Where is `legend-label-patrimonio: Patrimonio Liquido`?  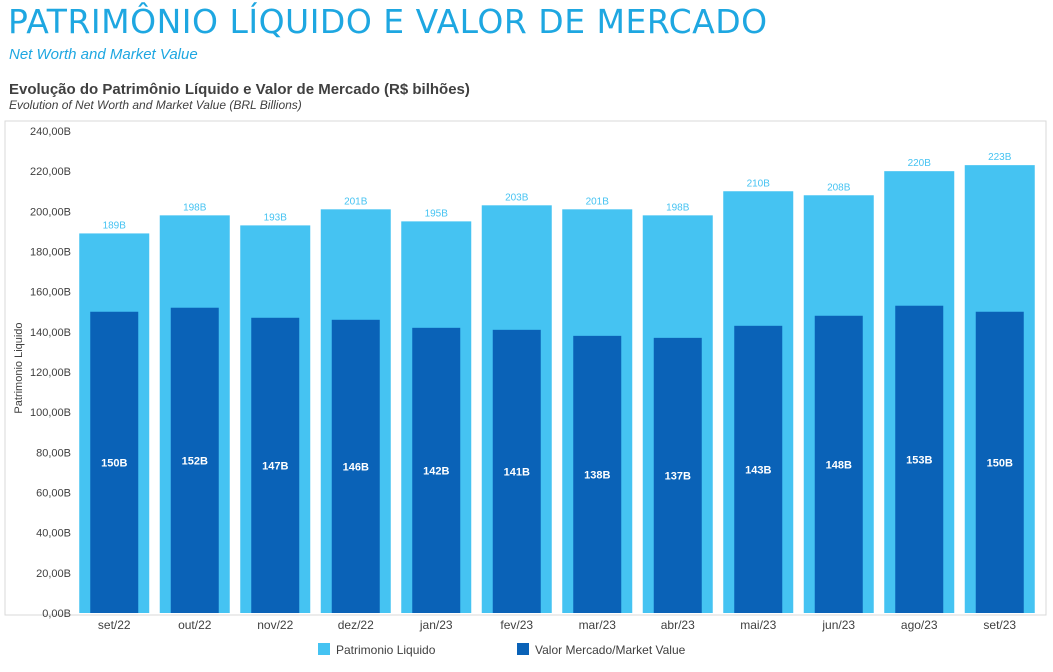
legend-label-patrimonio: Patrimonio Liquido is located at coordinates (386, 650).